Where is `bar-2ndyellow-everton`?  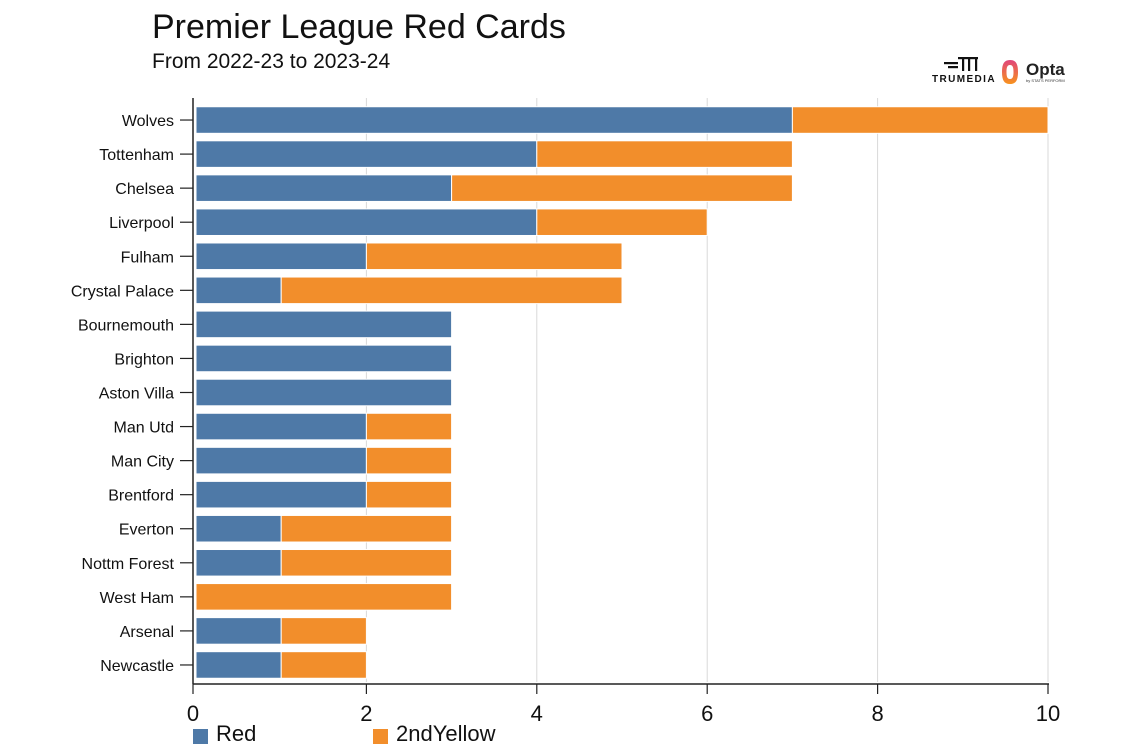 bar-2ndyellow-everton is located at coordinates (366, 528).